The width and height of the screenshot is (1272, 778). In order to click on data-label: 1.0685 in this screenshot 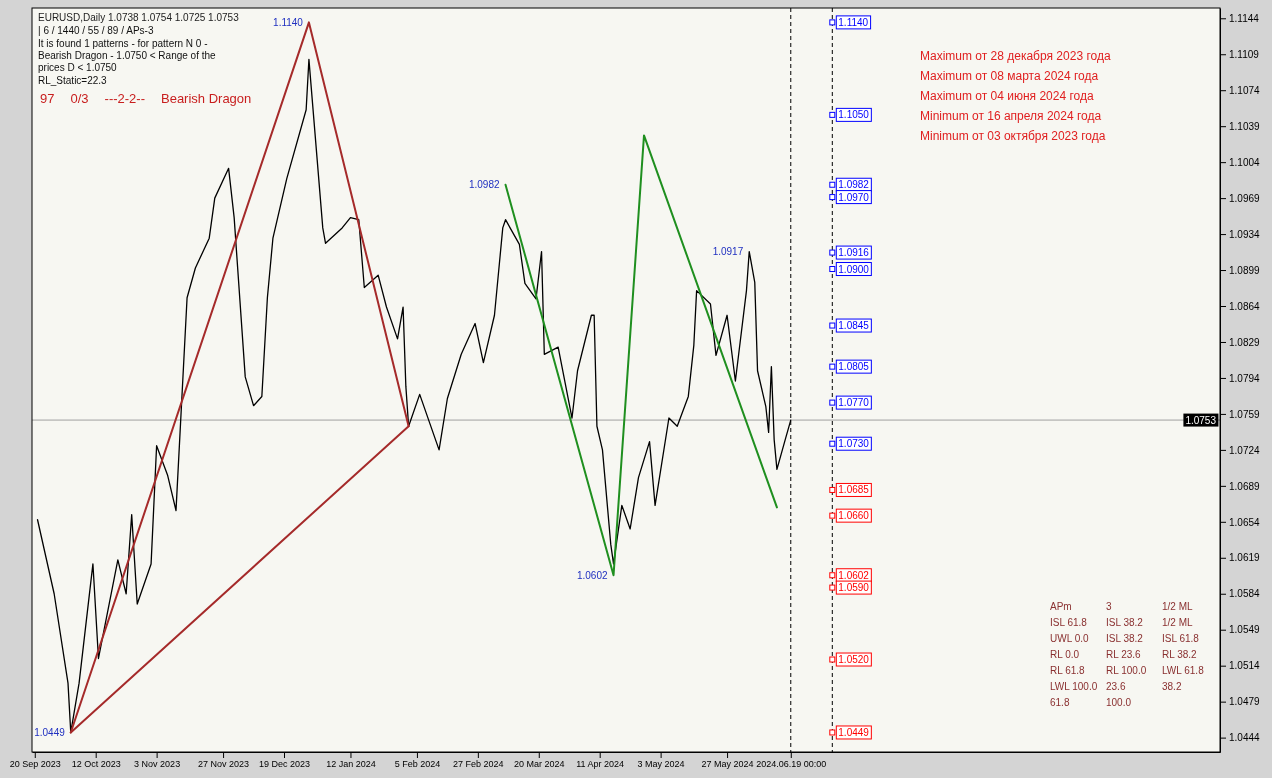, I will do `click(854, 490)`.